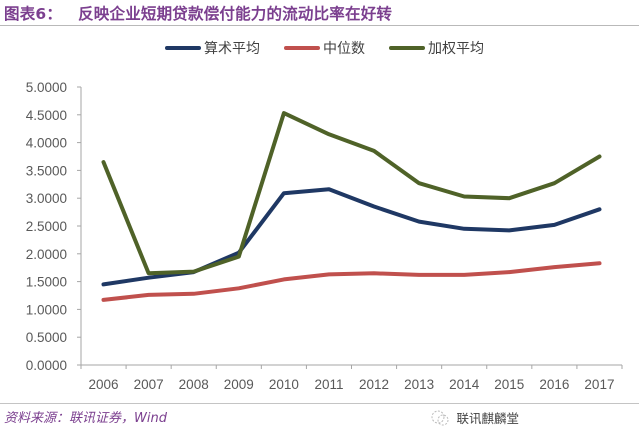 The width and height of the screenshot is (639, 448). I want to click on wechat-logo-icon, so click(440, 417).